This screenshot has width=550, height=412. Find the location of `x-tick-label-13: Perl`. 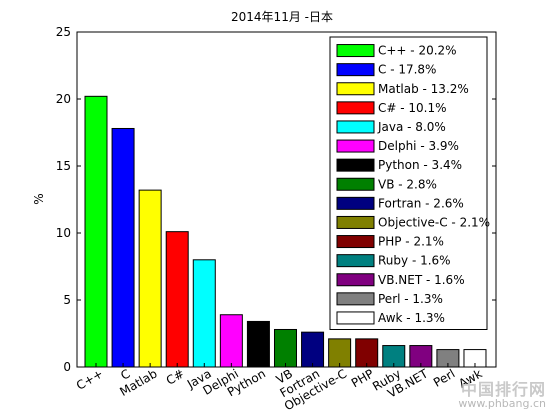

x-tick-label-13: Perl is located at coordinates (444, 377).